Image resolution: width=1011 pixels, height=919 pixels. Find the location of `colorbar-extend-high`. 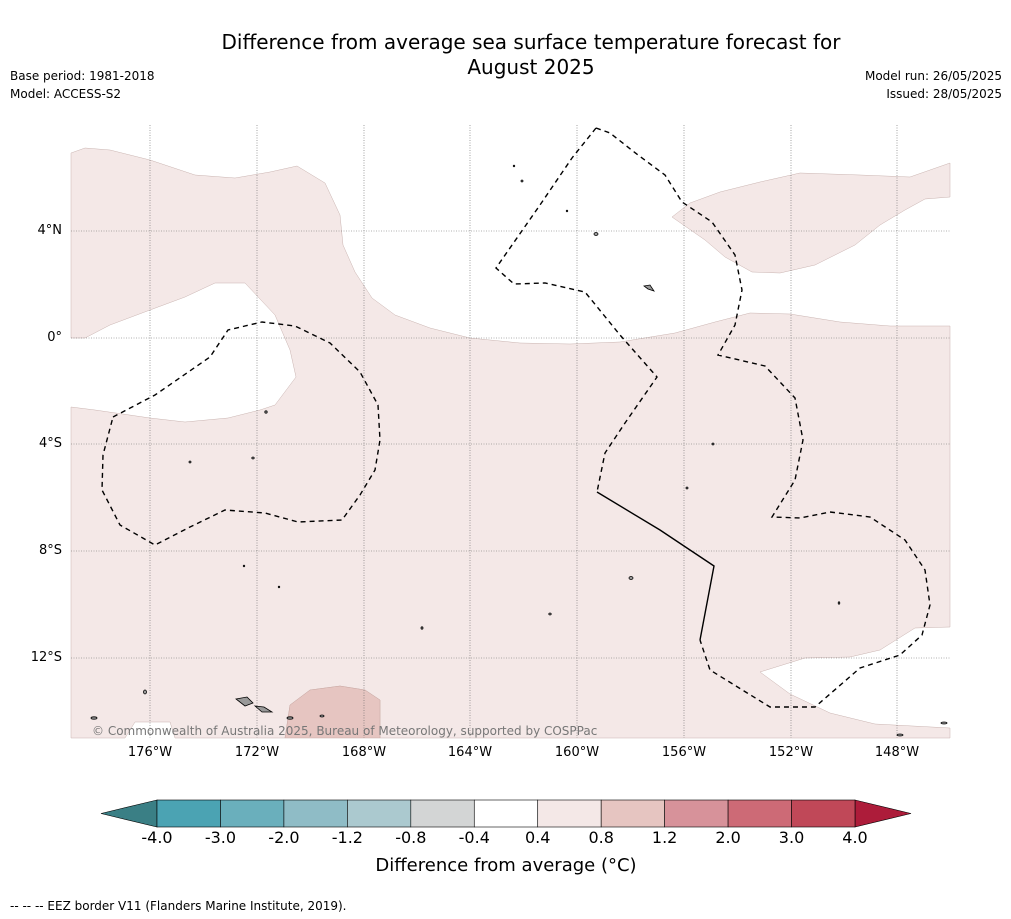

colorbar-extend-high is located at coordinates (883, 813).